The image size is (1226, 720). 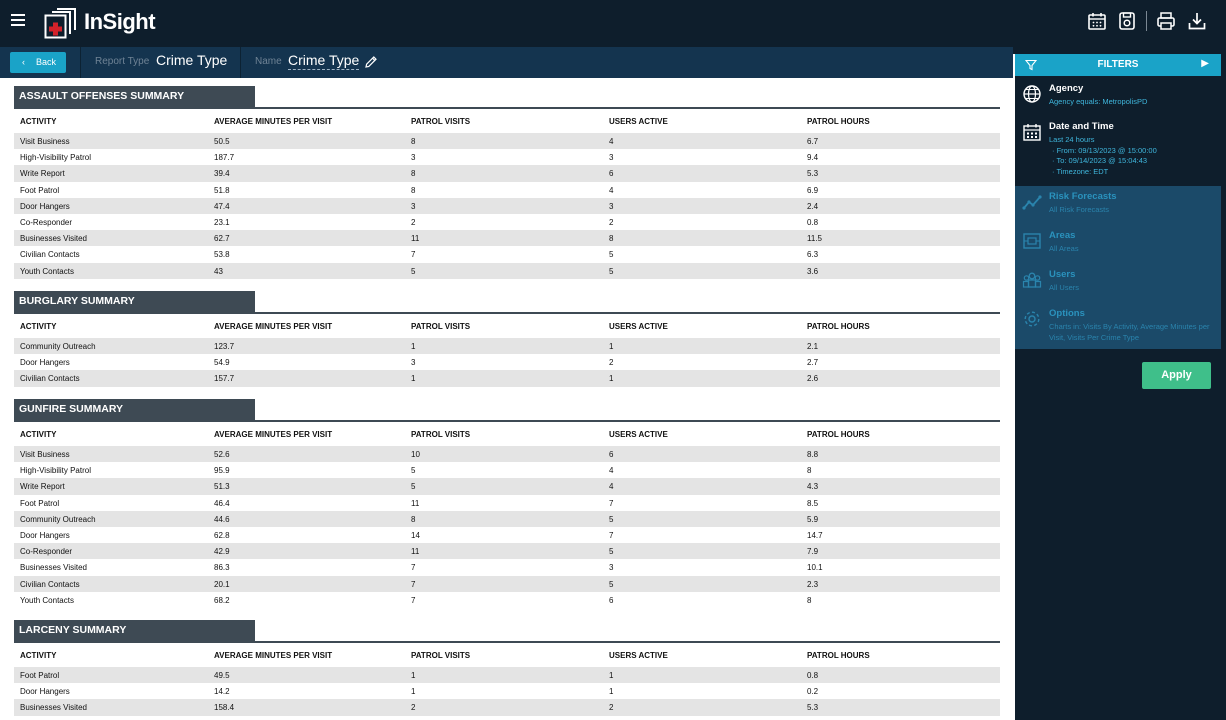 I want to click on table-cell: Visit Business, so click(x=45, y=454).